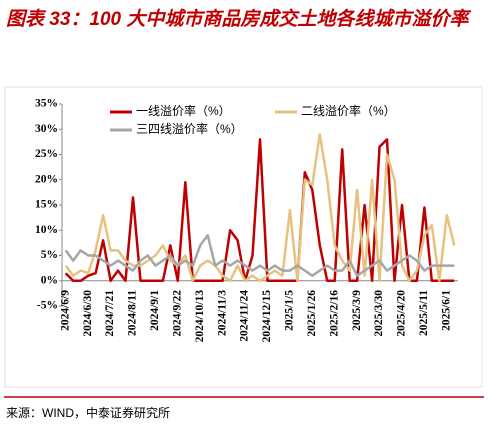 This screenshot has width=488, height=428. What do you see at coordinates (133, 313) in the screenshot?
I see `x-tick-label: 2024/8/11` at bounding box center [133, 313].